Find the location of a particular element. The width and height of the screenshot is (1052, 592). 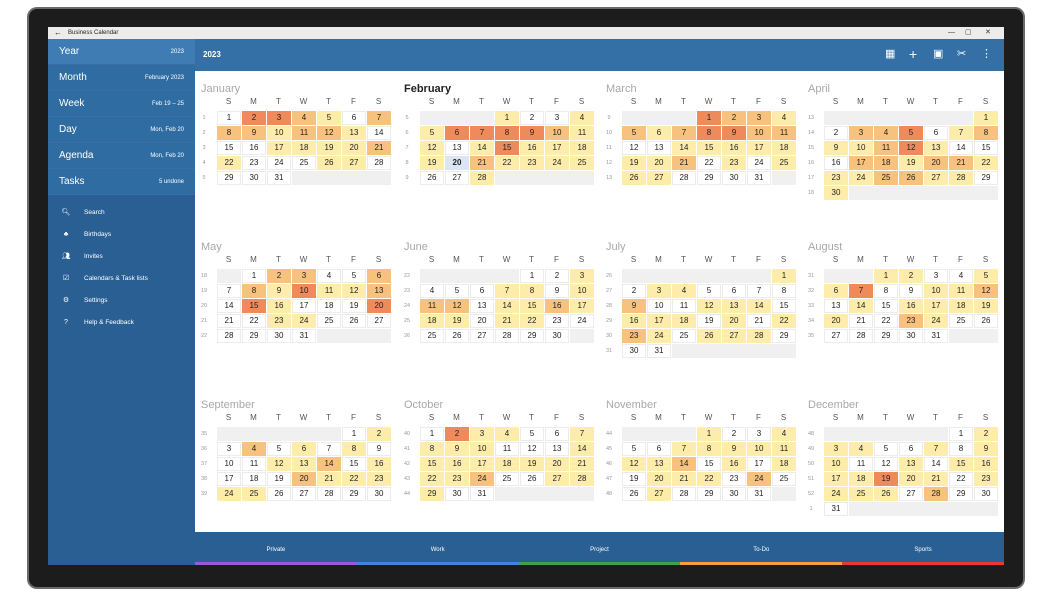

view-week: Week Feb 19 – 25 is located at coordinates (121, 104).